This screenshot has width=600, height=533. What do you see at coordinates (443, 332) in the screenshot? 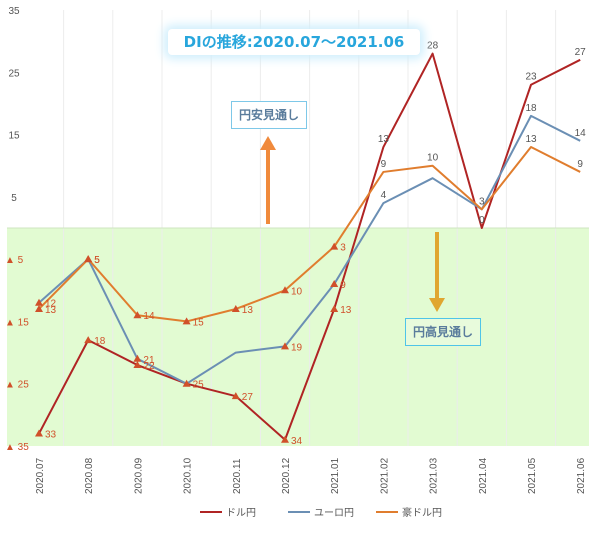
I see `yen-strong-outlook-label: 円高見通し` at bounding box center [443, 332].